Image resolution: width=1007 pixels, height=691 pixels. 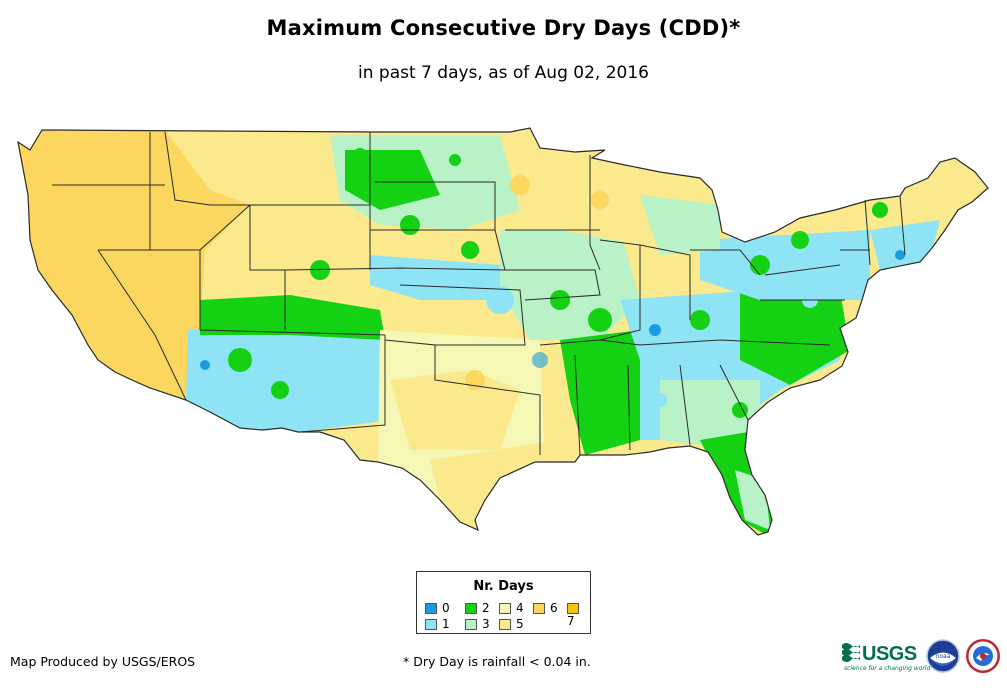 I want to click on legend-label-3: 3, so click(x=486, y=624).